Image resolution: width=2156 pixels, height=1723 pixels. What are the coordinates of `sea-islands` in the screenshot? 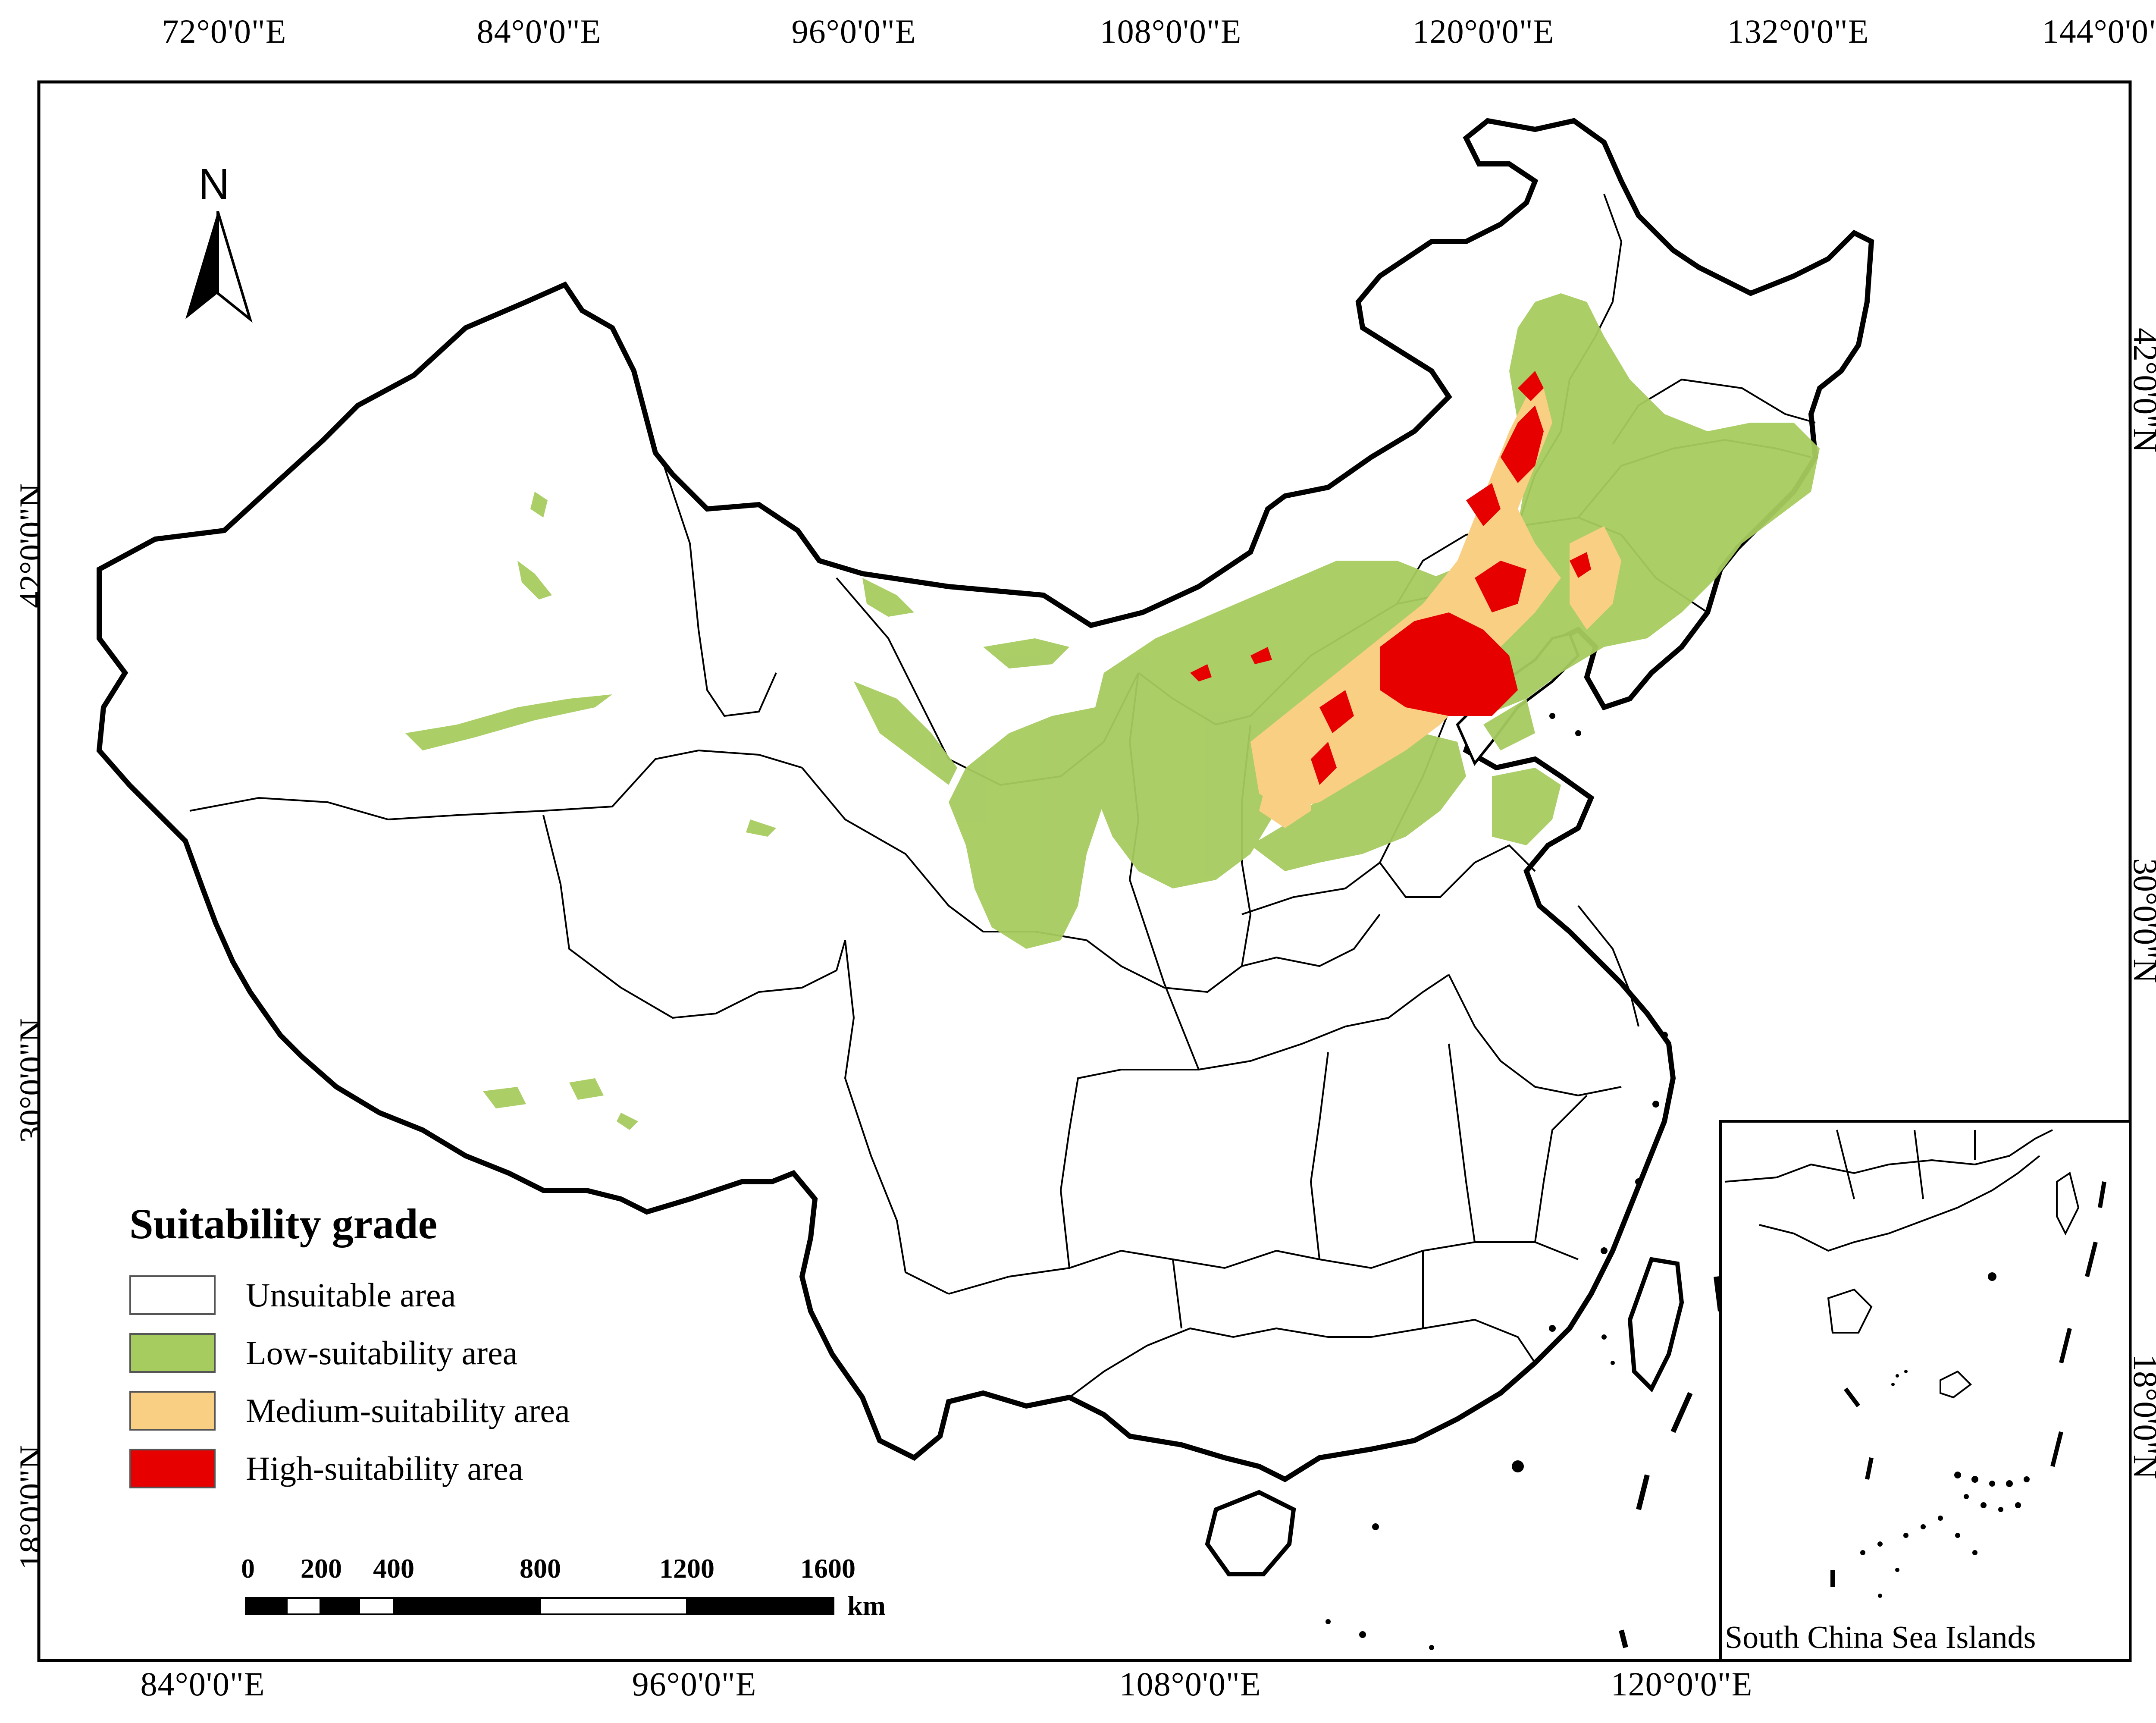 It's located at (1470, 1492).